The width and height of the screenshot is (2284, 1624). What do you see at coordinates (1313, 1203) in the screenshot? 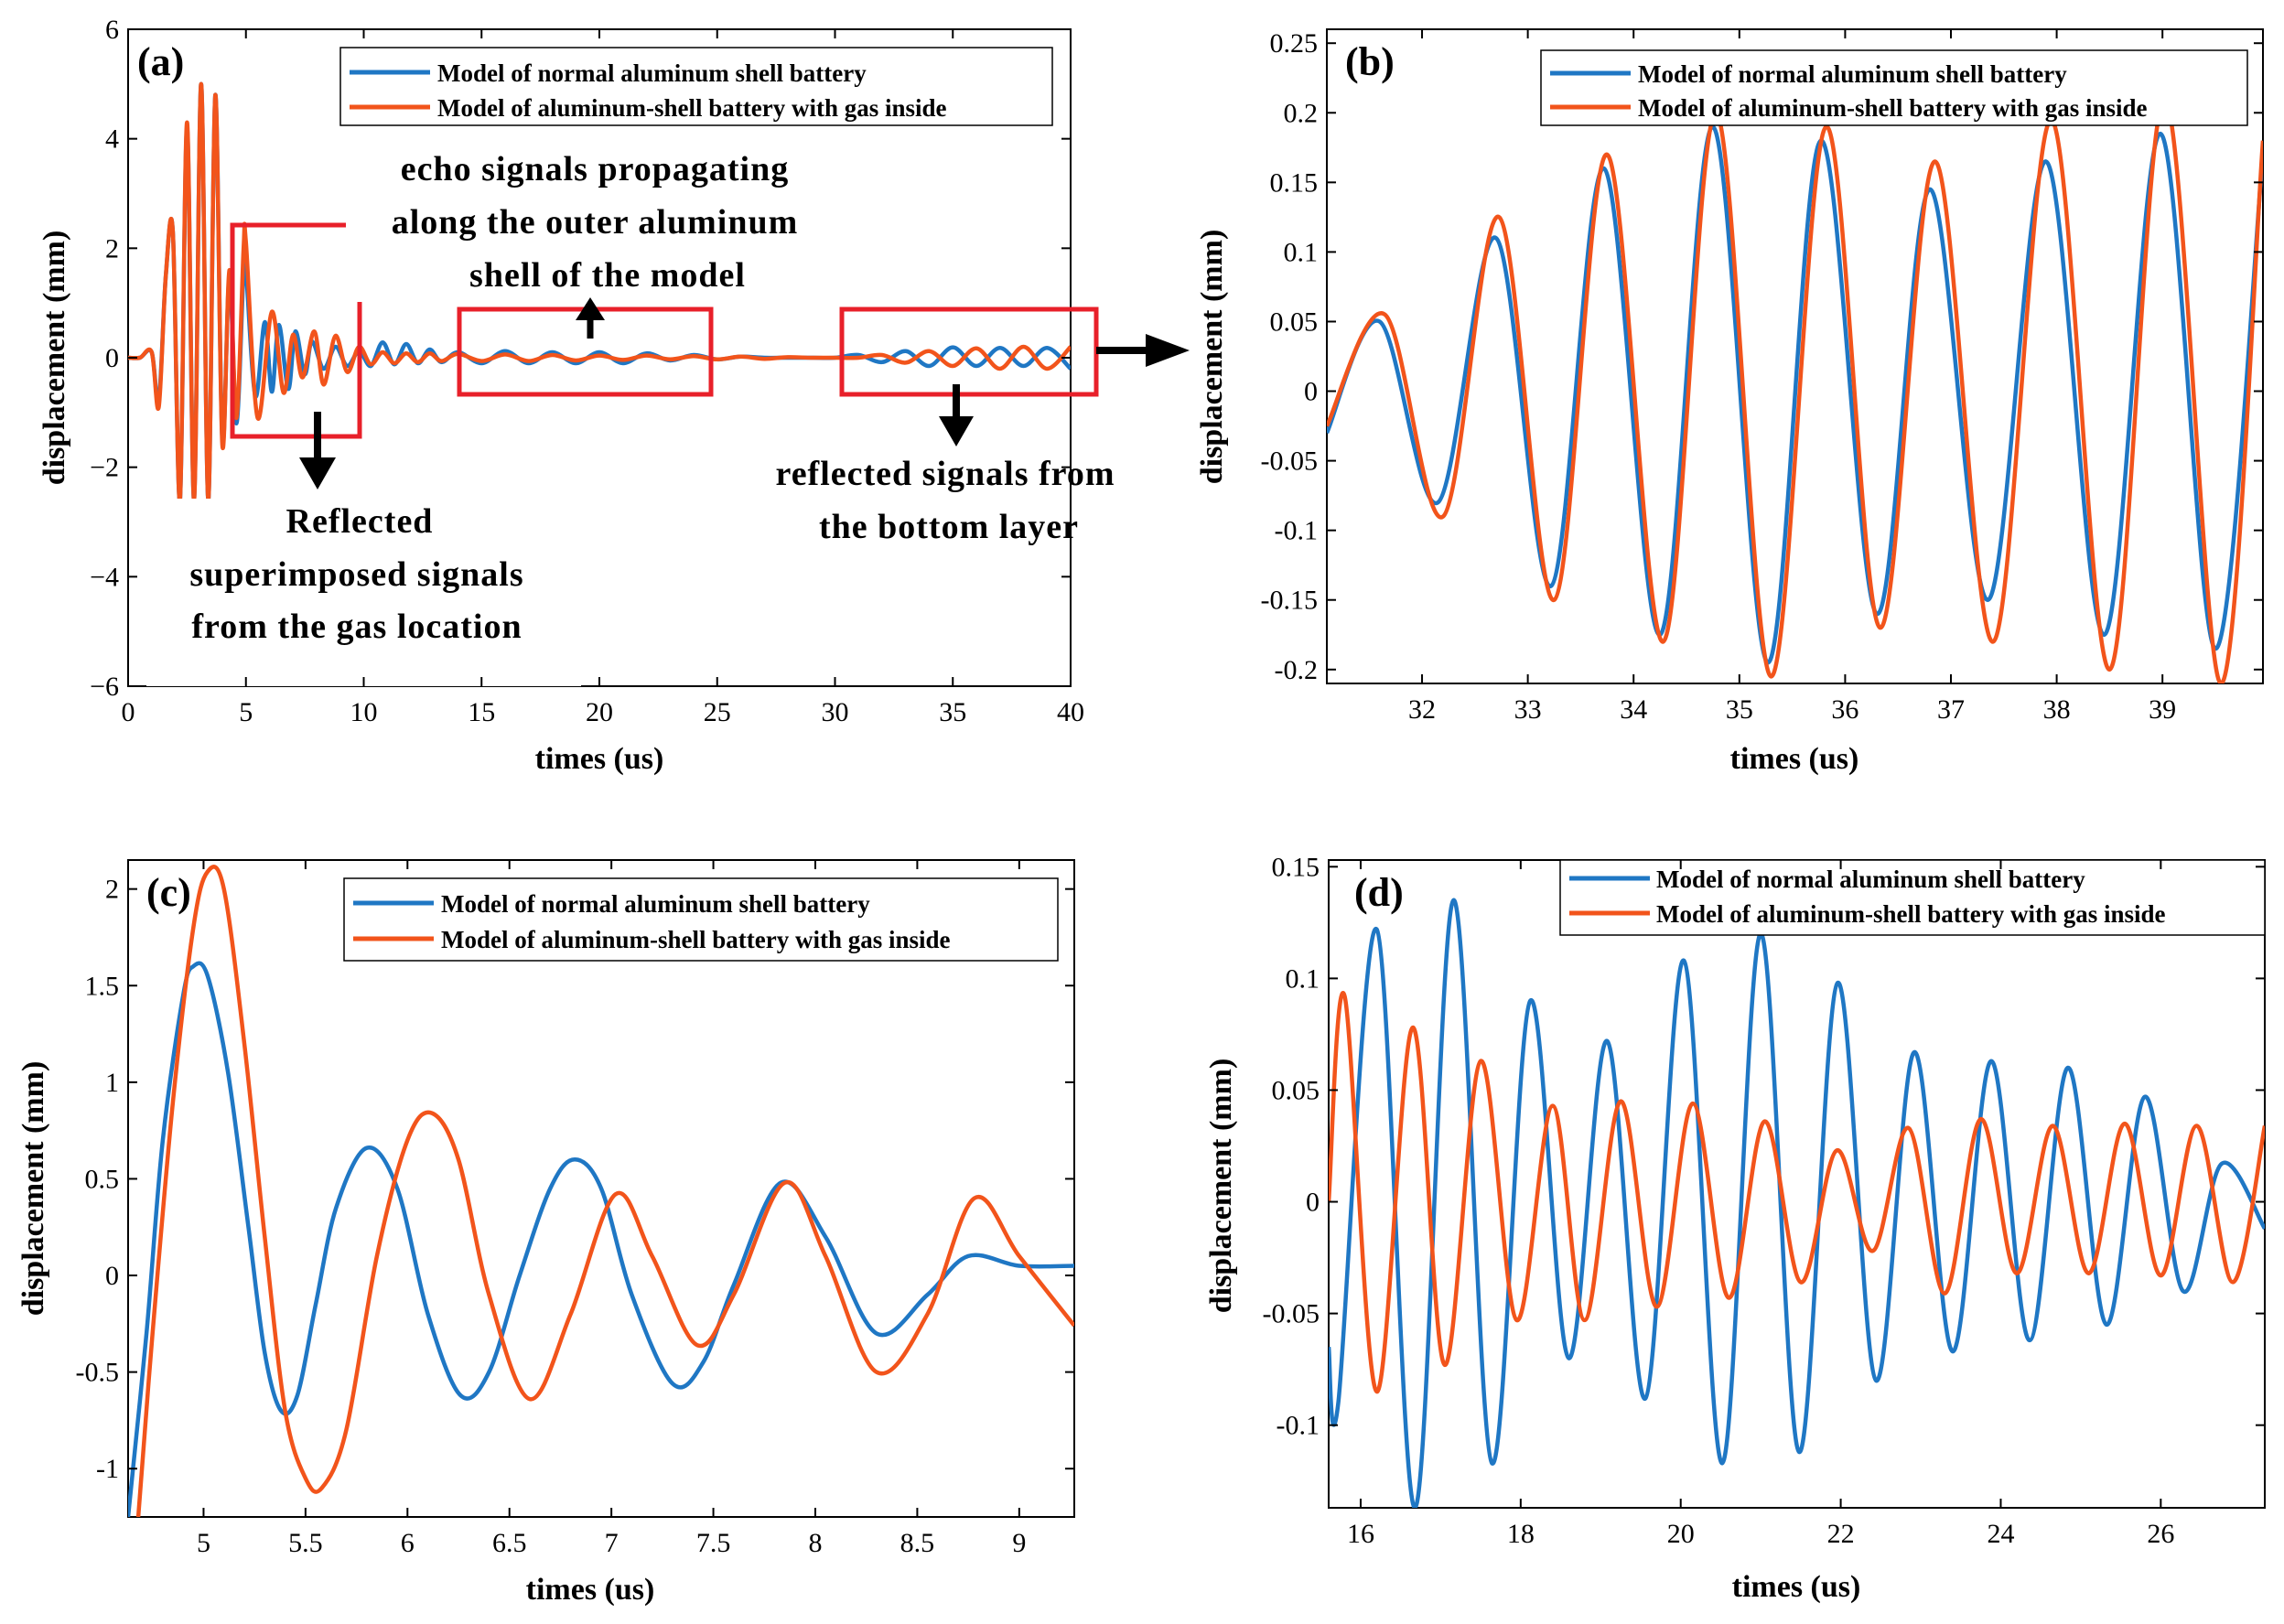
I see `ytick-label-d-2: 0` at bounding box center [1313, 1203].